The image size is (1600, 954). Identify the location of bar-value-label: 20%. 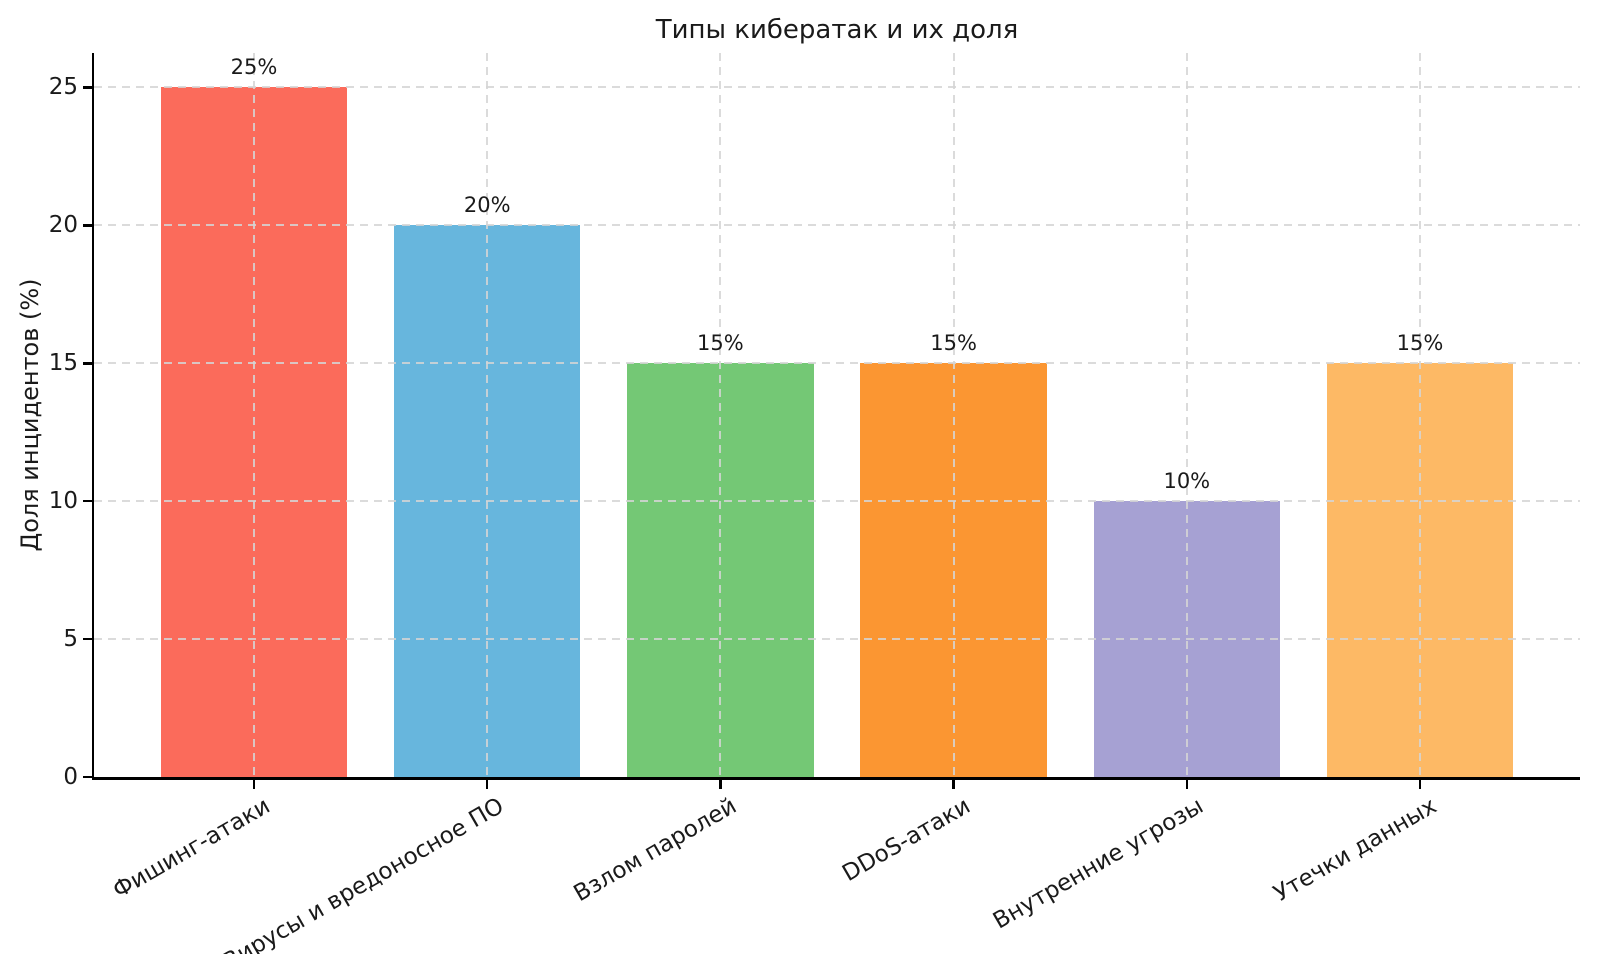
(487, 205).